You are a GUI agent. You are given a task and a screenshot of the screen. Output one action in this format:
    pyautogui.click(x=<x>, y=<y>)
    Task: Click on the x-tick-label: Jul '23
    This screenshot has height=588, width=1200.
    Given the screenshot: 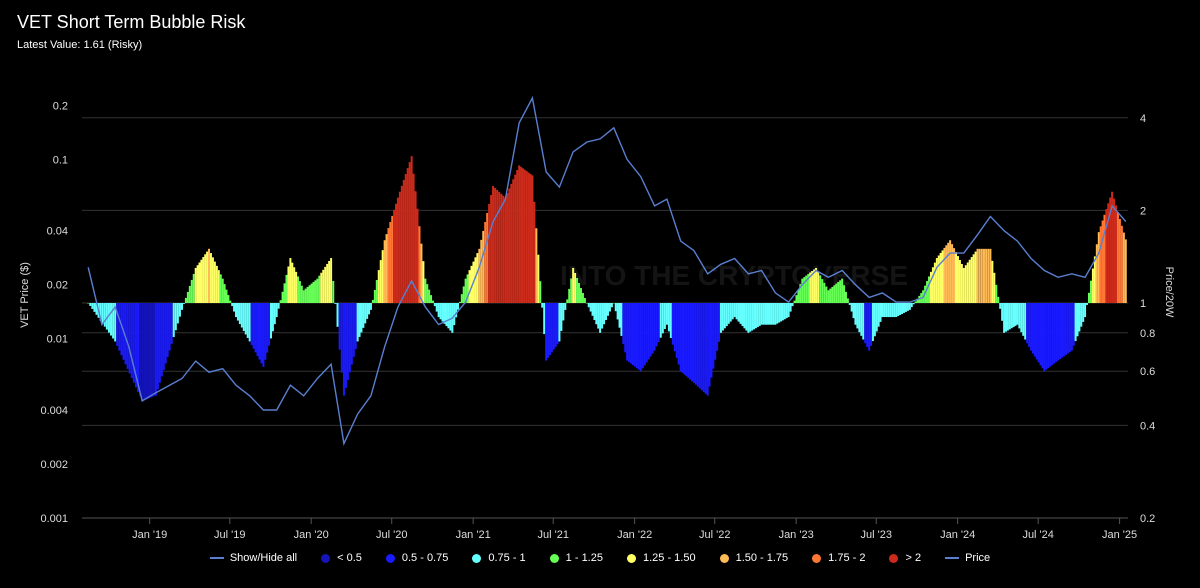 What is the action you would take?
    pyautogui.click(x=876, y=535)
    